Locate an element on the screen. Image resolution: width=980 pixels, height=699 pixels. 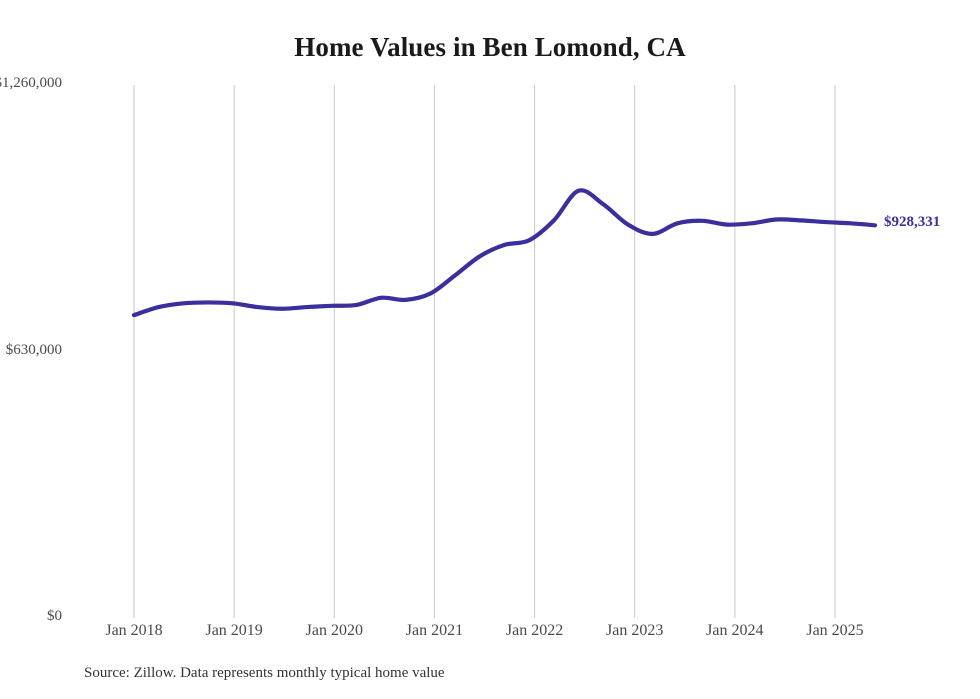
chart-title: Home Values in Ben Lomond, CA is located at coordinates (490, 47).